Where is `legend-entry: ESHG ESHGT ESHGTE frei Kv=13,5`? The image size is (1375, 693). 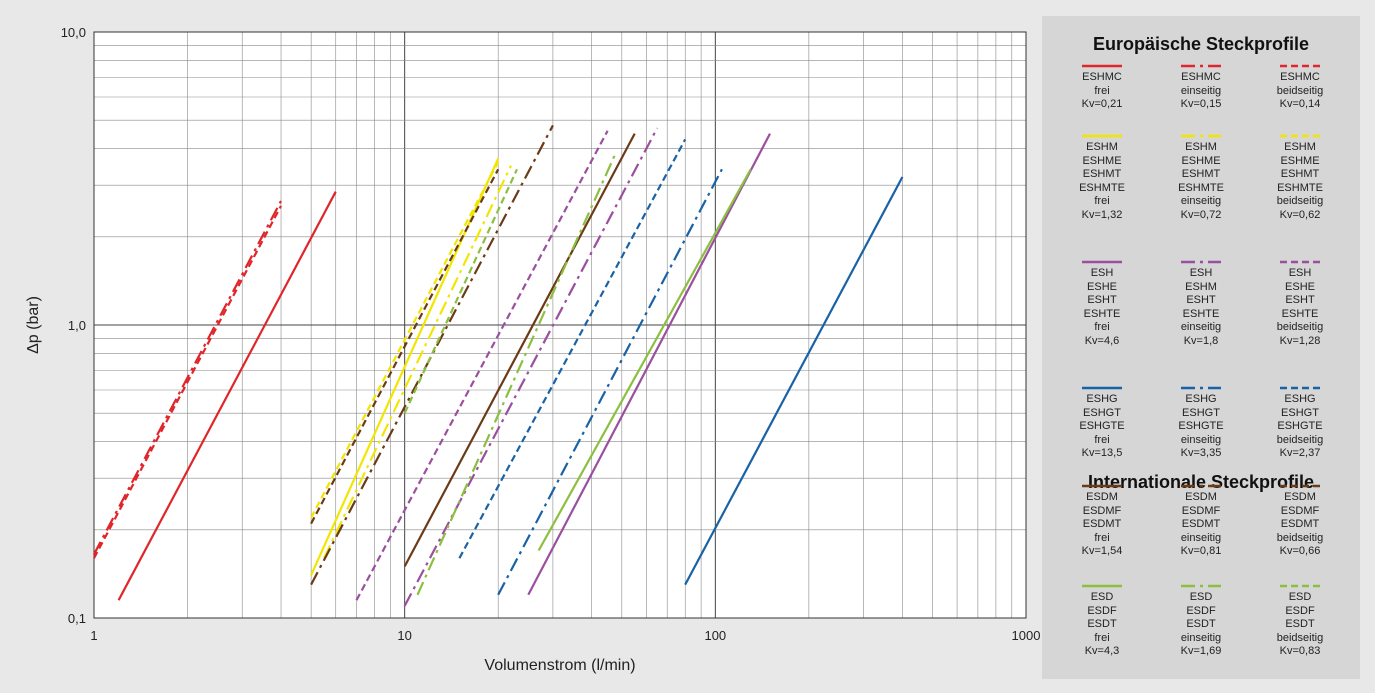 legend-entry: ESHG ESHGT ESHGTE frei Kv=13,5 is located at coordinates (1102, 422).